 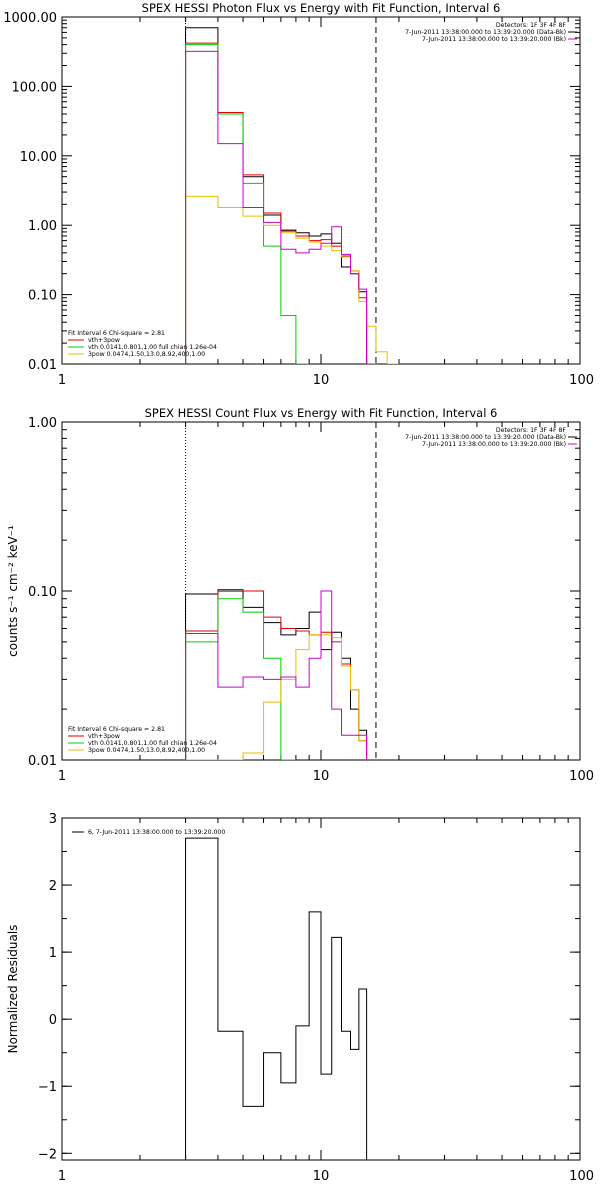 I want to click on y-tick-label: 1, so click(x=53, y=953).